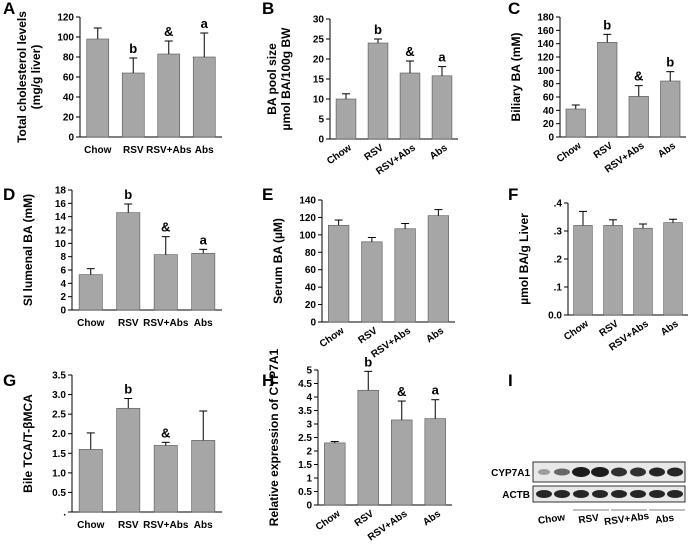 The width and height of the screenshot is (696, 550). Describe the element at coordinates (558, 260) in the screenshot. I see `y-tick-label: .2` at that location.